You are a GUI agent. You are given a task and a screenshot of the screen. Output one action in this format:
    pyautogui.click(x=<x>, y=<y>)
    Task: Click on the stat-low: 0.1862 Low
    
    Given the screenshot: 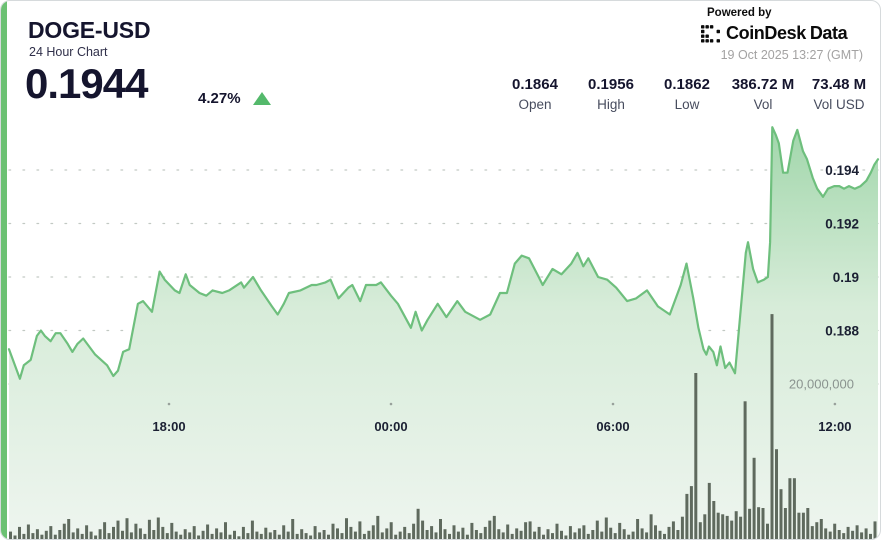 What is the action you would take?
    pyautogui.click(x=687, y=94)
    